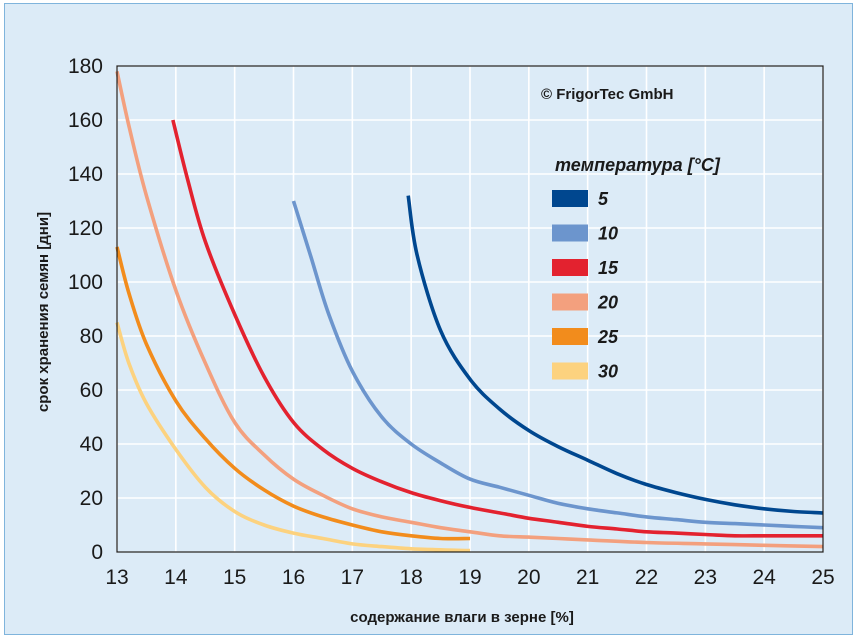 The width and height of the screenshot is (857, 638). Describe the element at coordinates (85, 309) in the screenshot. I see `y-tick-labels: 0 20 40 60 80 100 120 140 160 180` at that location.